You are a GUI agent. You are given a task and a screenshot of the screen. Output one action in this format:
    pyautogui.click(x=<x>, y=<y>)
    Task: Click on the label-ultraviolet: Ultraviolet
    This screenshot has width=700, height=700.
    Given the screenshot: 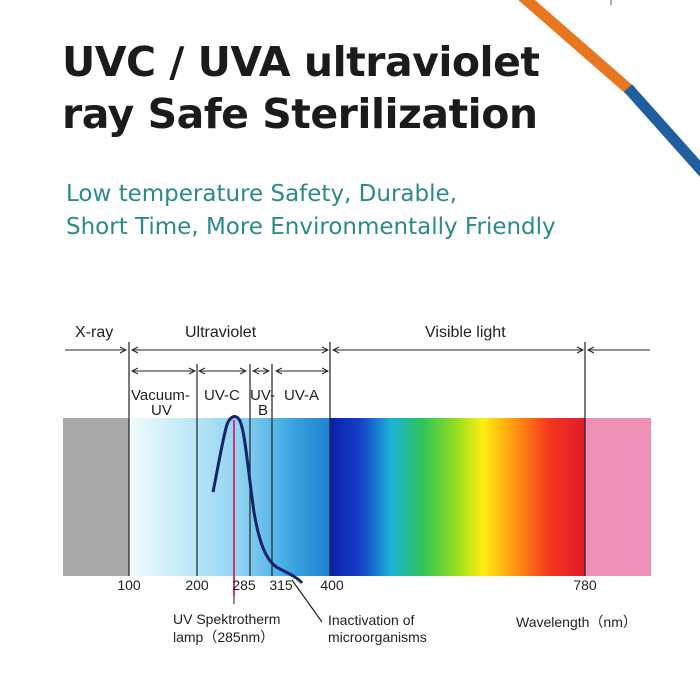 What is the action you would take?
    pyautogui.click(x=221, y=332)
    